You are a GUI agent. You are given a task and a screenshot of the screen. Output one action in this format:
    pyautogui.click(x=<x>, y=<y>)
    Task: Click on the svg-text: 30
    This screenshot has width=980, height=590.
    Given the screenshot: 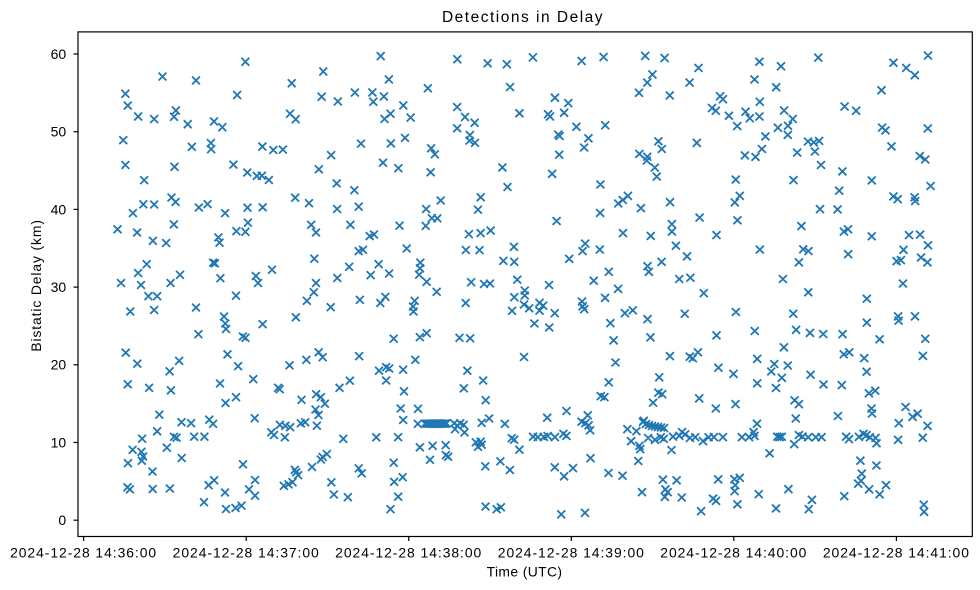 What is the action you would take?
    pyautogui.click(x=59, y=287)
    